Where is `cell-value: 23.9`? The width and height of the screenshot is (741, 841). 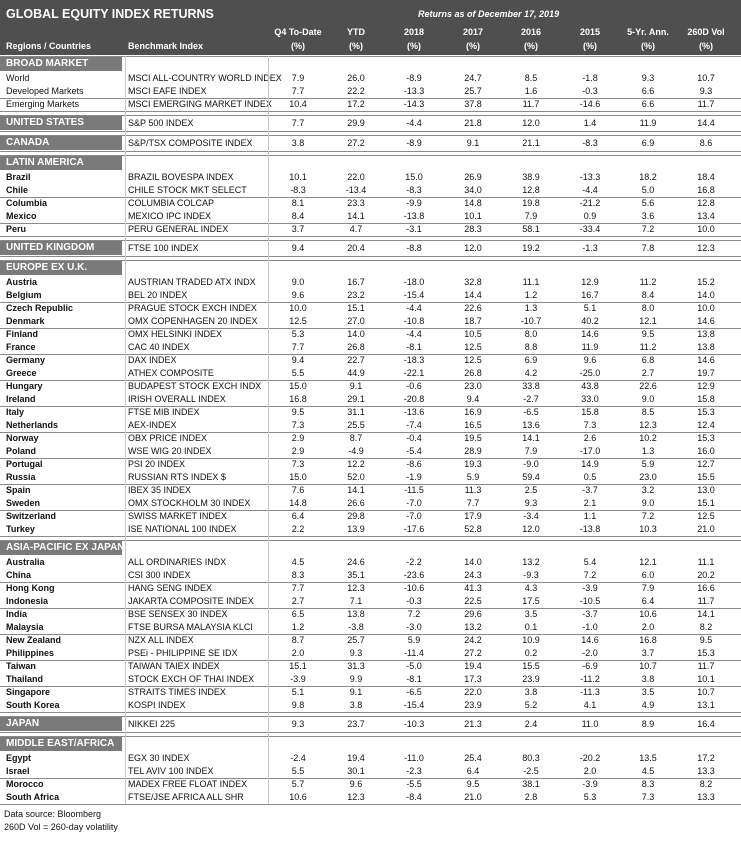
cell-value: 23.9 is located at coordinates (531, 679).